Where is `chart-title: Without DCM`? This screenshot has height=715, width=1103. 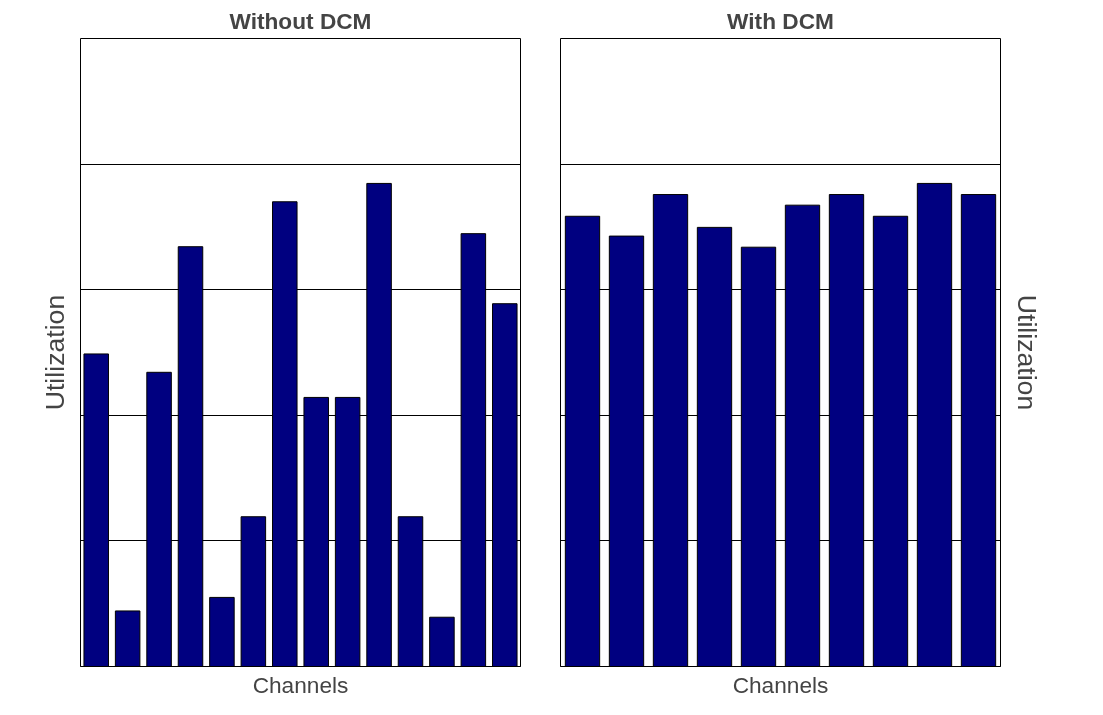
chart-title: Without DCM is located at coordinates (300, 20).